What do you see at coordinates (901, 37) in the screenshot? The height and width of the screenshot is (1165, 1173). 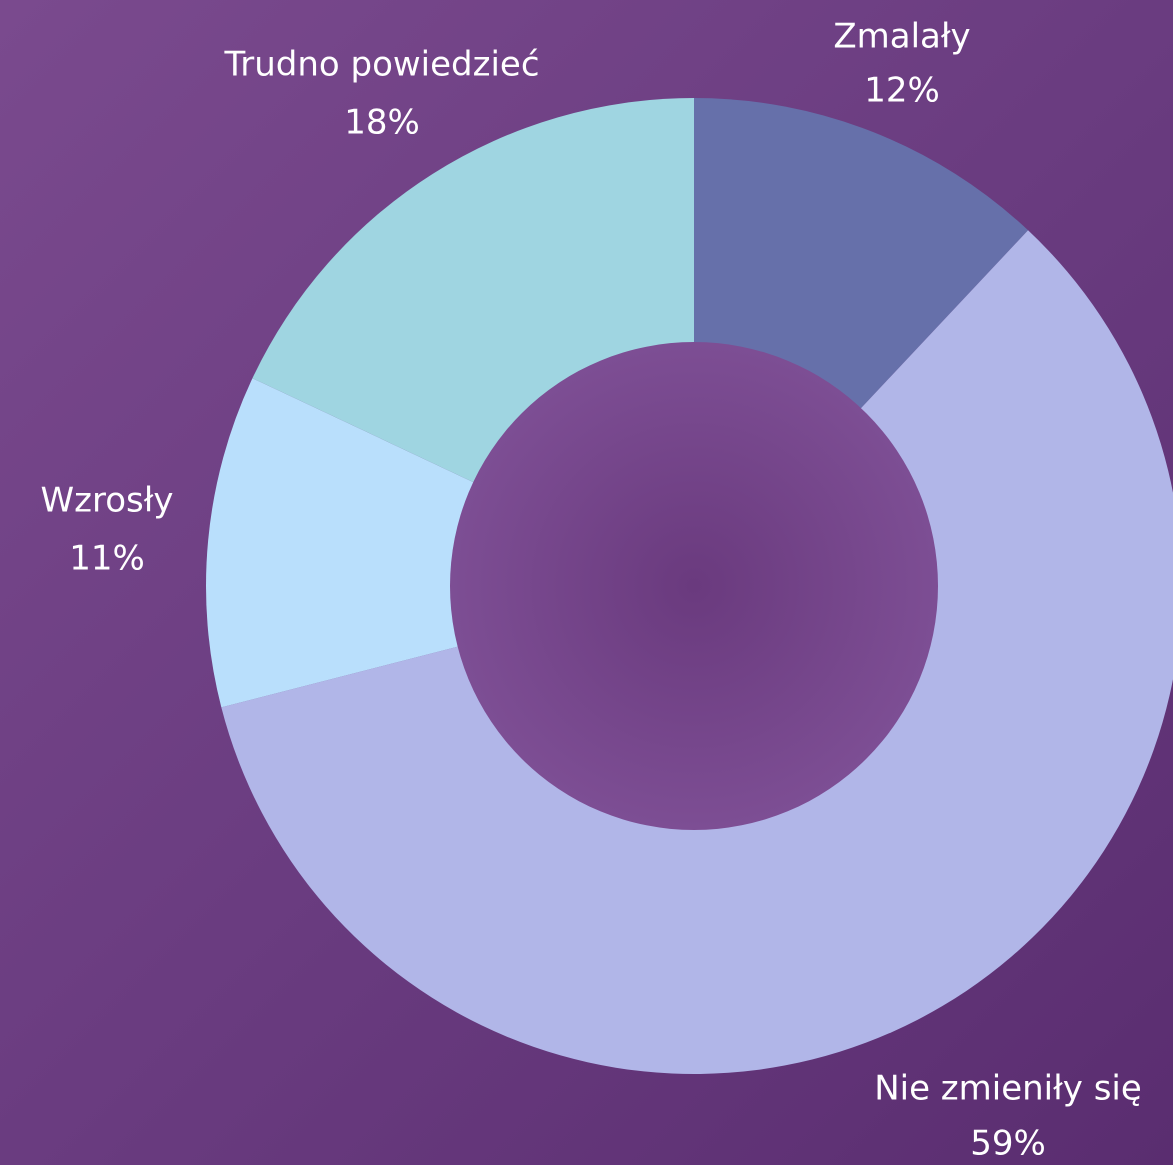 I see `category-label: Zmalały` at bounding box center [901, 37].